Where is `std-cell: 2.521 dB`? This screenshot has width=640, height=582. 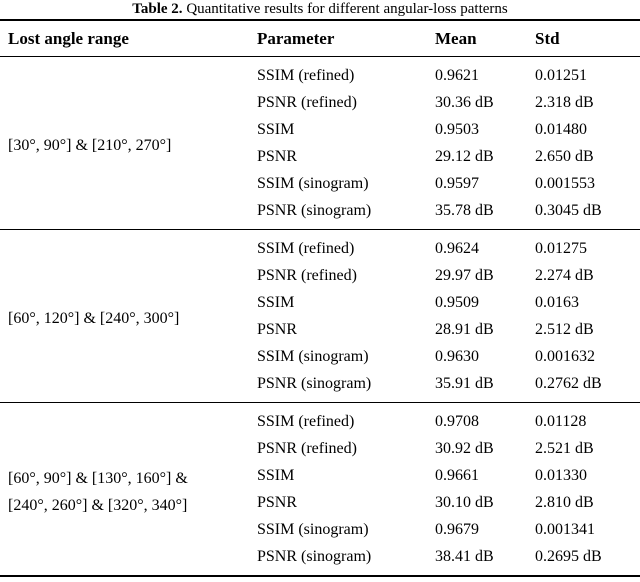
std-cell: 2.521 dB is located at coordinates (564, 448).